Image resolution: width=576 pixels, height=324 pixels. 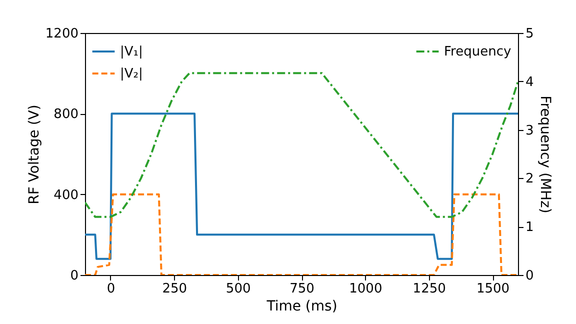 What do you see at coordinates (530, 130) in the screenshot?
I see `y2-tick-label: 3` at bounding box center [530, 130].